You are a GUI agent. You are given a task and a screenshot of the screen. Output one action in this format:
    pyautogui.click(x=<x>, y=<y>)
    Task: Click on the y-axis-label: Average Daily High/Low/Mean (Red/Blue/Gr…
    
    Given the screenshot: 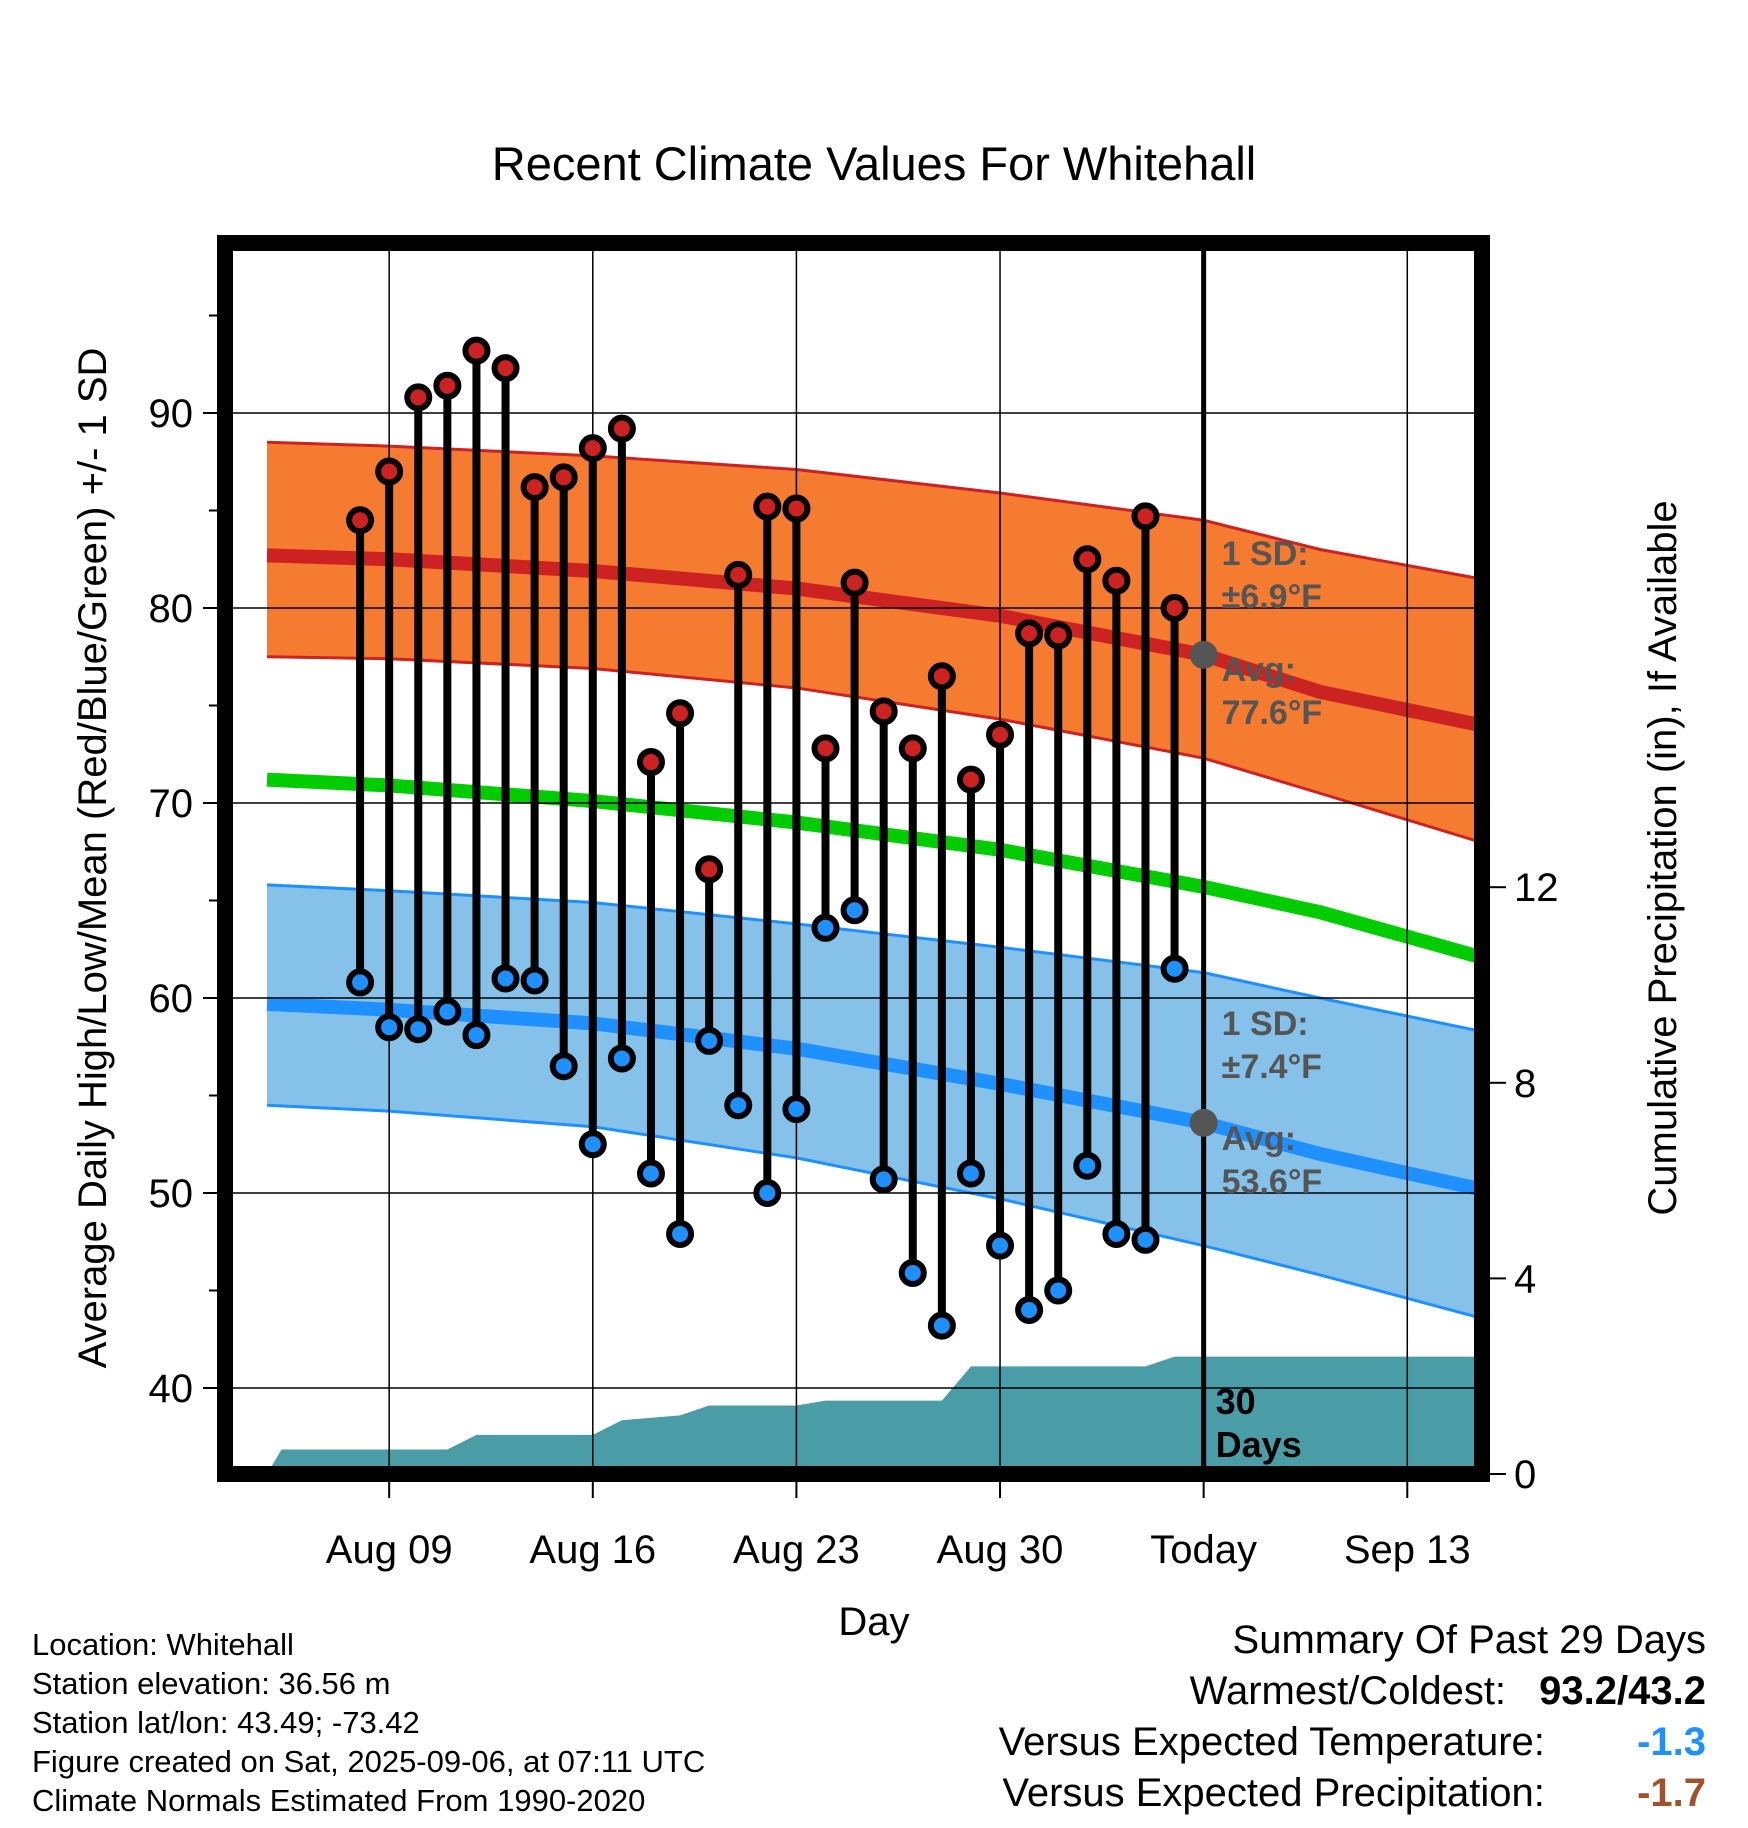 What is the action you would take?
    pyautogui.click(x=93, y=858)
    